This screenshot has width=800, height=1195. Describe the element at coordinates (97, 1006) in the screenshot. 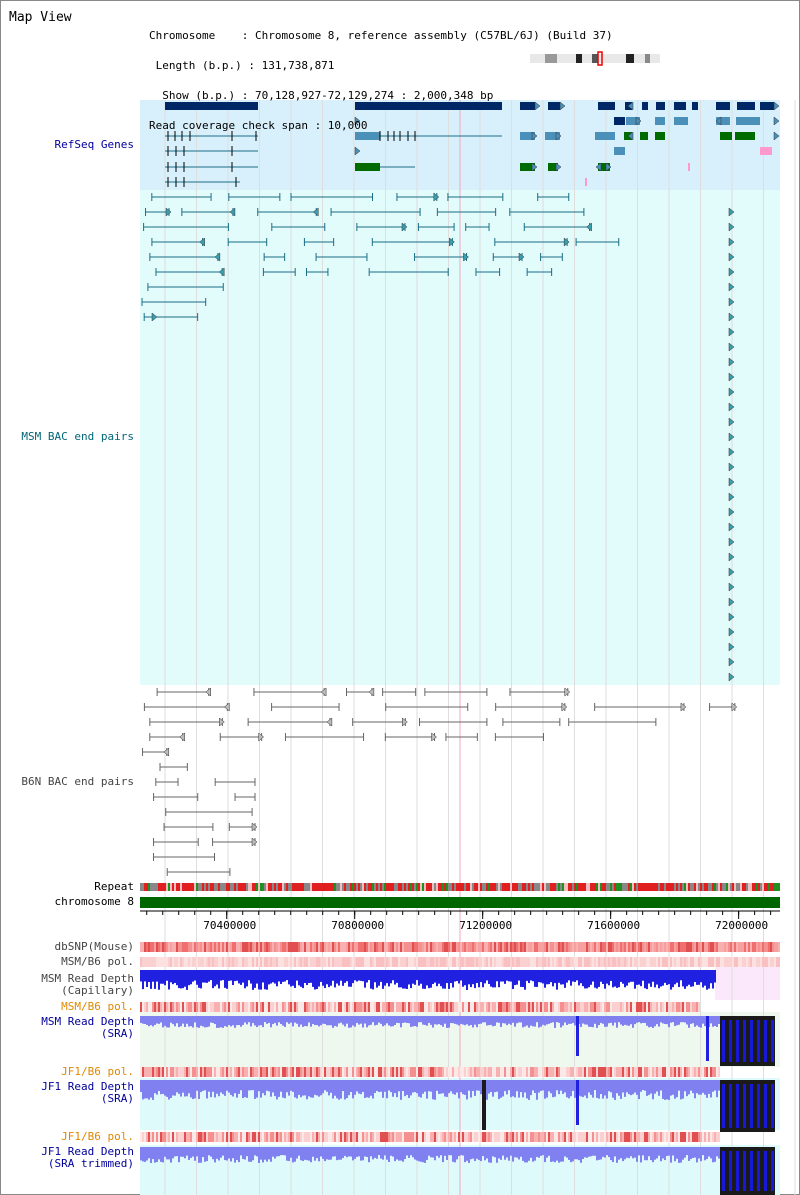

I see `track-label-msm-pol-2: MSM/B6 pol.` at that location.